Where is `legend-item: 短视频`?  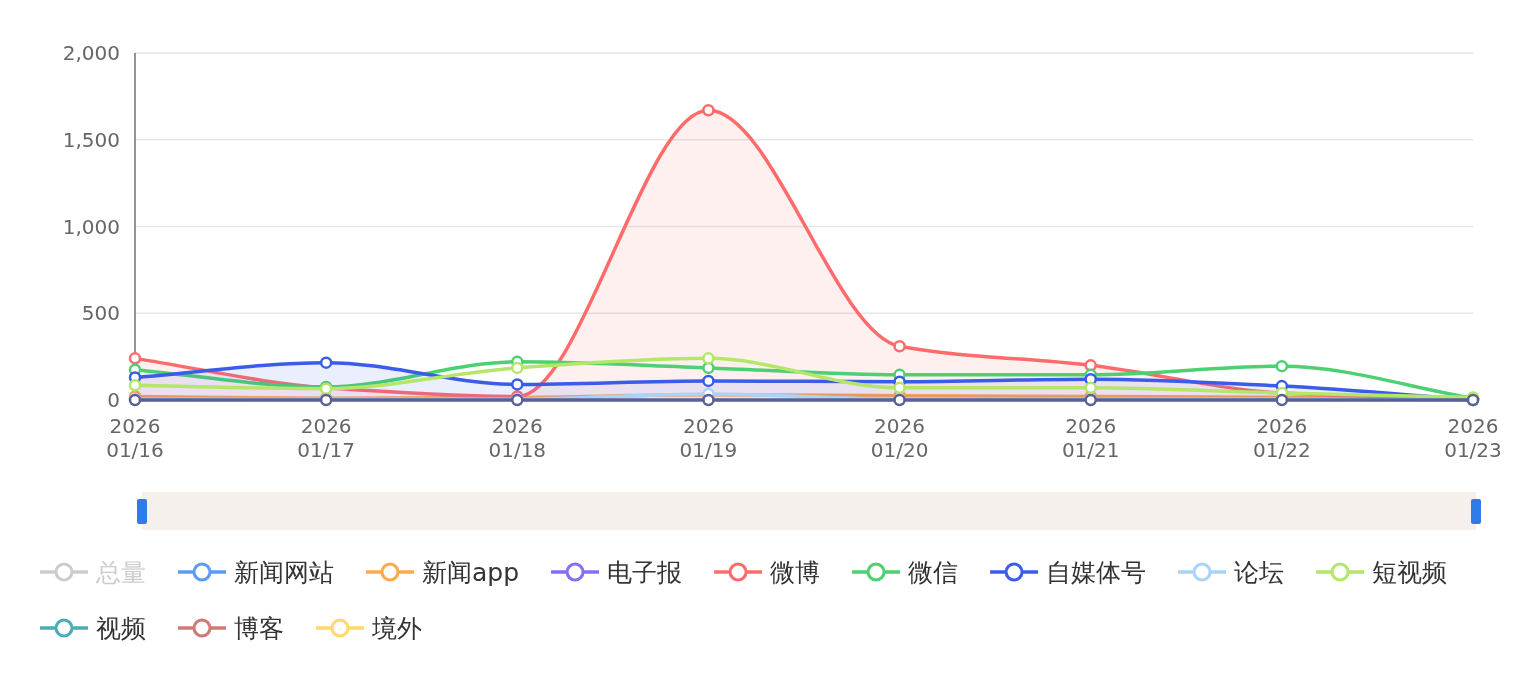 legend-item: 短视频 is located at coordinates (1382, 572).